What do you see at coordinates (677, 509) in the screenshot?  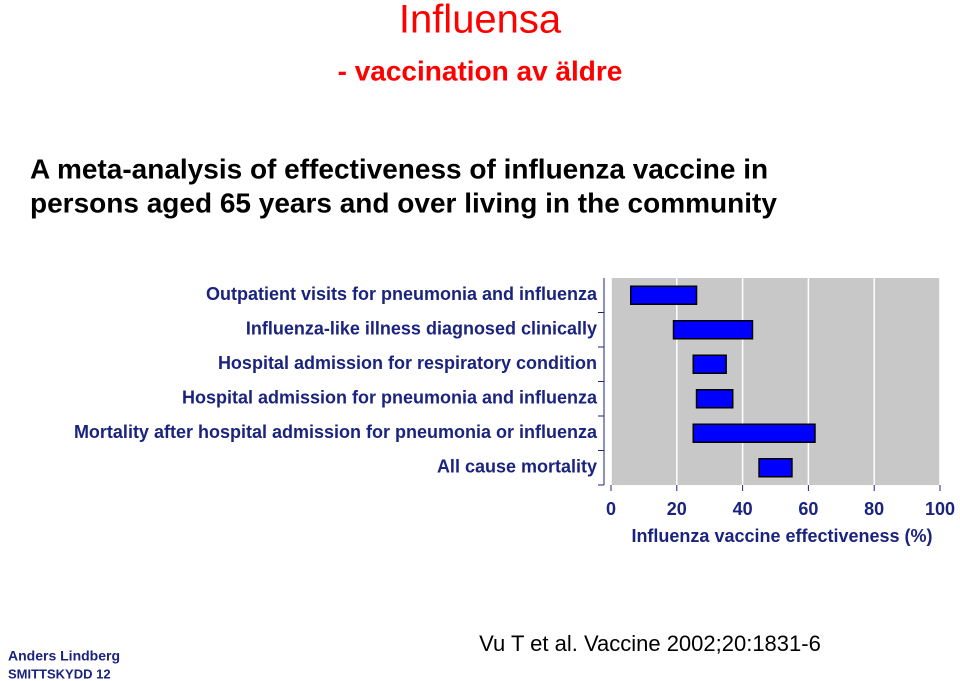 I see `x-tick-label: 20` at bounding box center [677, 509].